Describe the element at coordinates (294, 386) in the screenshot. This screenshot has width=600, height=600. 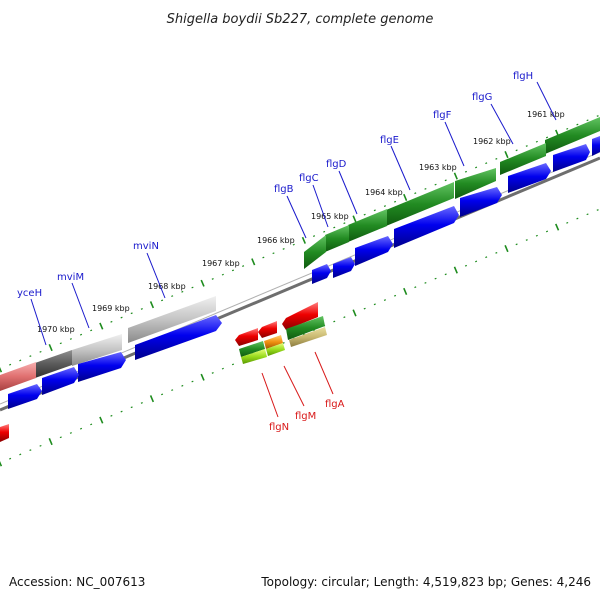
I see `leader-flgM` at that location.